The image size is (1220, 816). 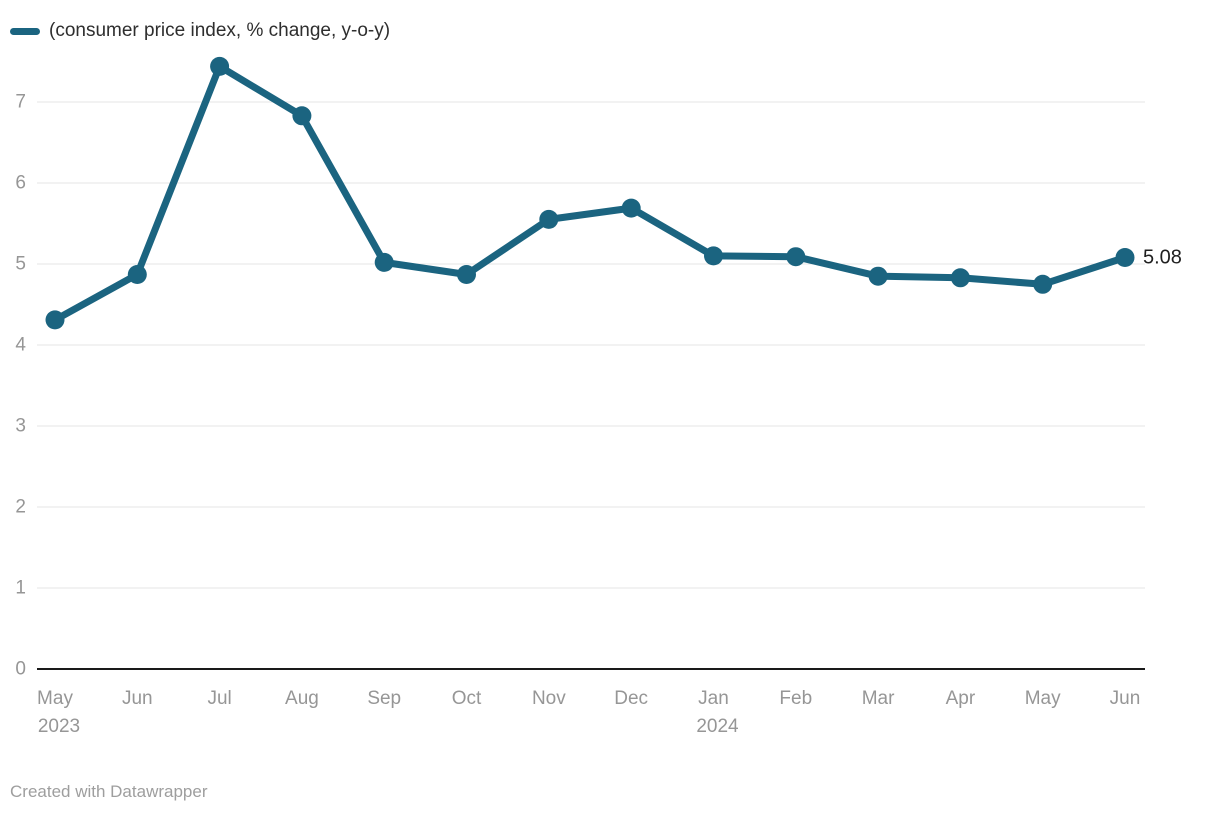 I want to click on x-axis-year-label-2024: 2024, so click(x=717, y=726).